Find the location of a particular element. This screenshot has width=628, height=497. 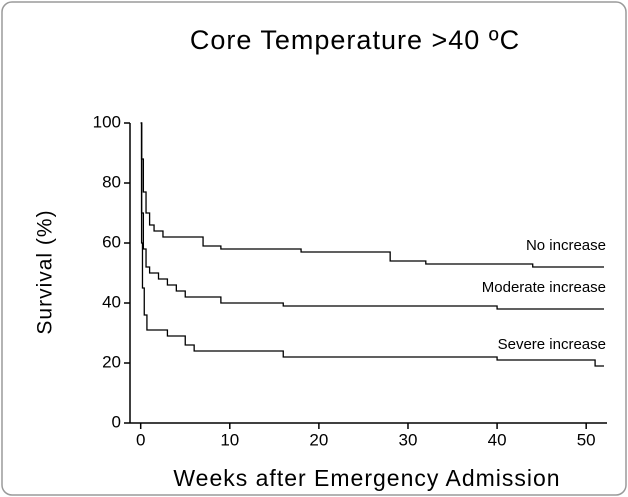

x-tick-label: 50 is located at coordinates (586, 439).